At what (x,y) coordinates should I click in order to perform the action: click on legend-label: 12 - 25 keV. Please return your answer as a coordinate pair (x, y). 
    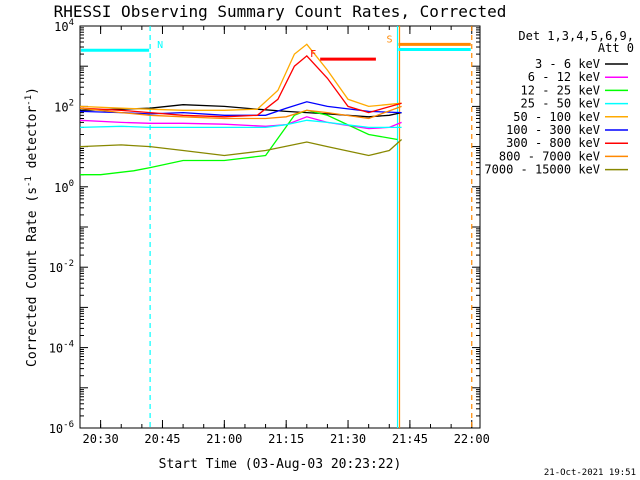
    Looking at the image, I should click on (560, 90).